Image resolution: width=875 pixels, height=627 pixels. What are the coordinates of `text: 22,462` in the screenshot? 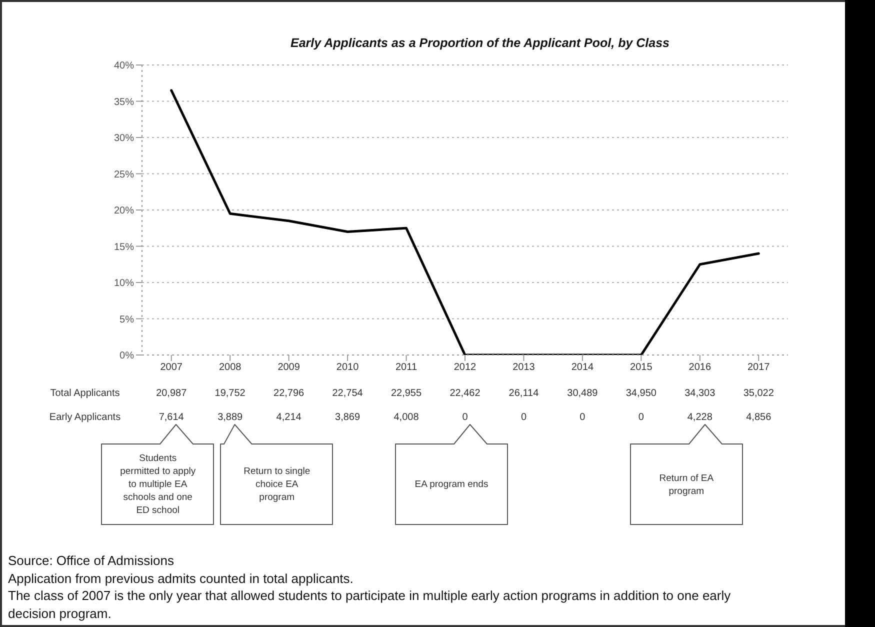 It's located at (465, 394).